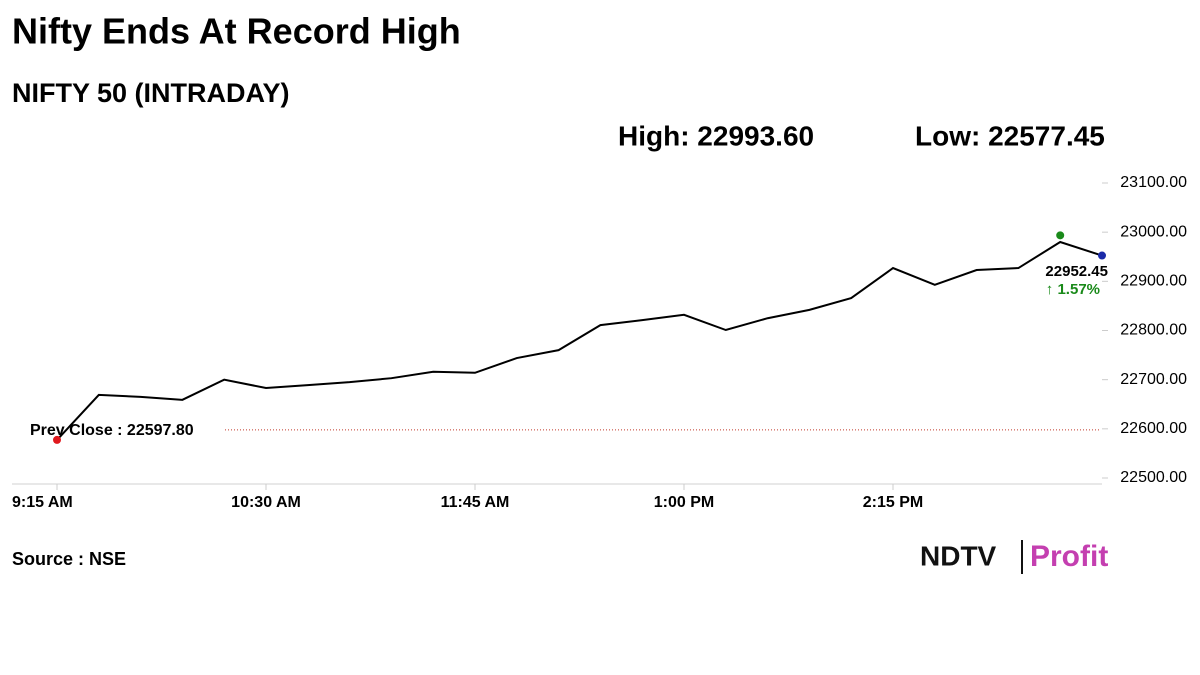  I want to click on prev-close-label: Prev Close : 22597.80, so click(112, 430).